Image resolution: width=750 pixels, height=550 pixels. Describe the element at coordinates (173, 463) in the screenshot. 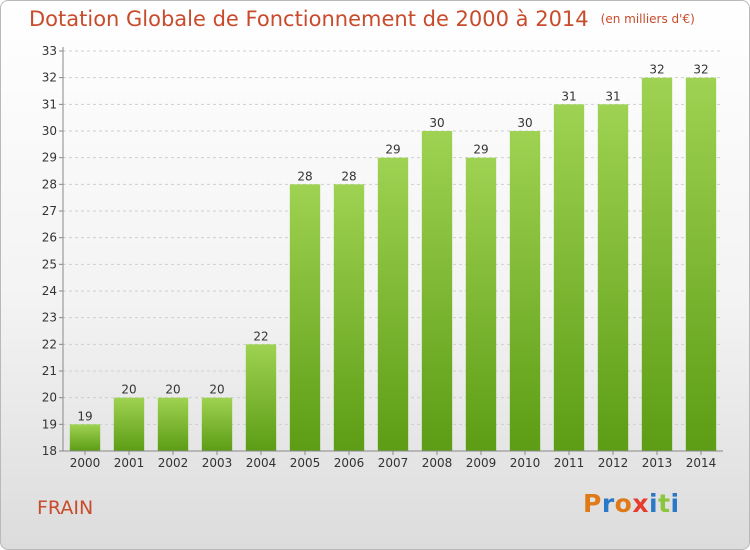

I see `x-tick-label: 2002` at that location.